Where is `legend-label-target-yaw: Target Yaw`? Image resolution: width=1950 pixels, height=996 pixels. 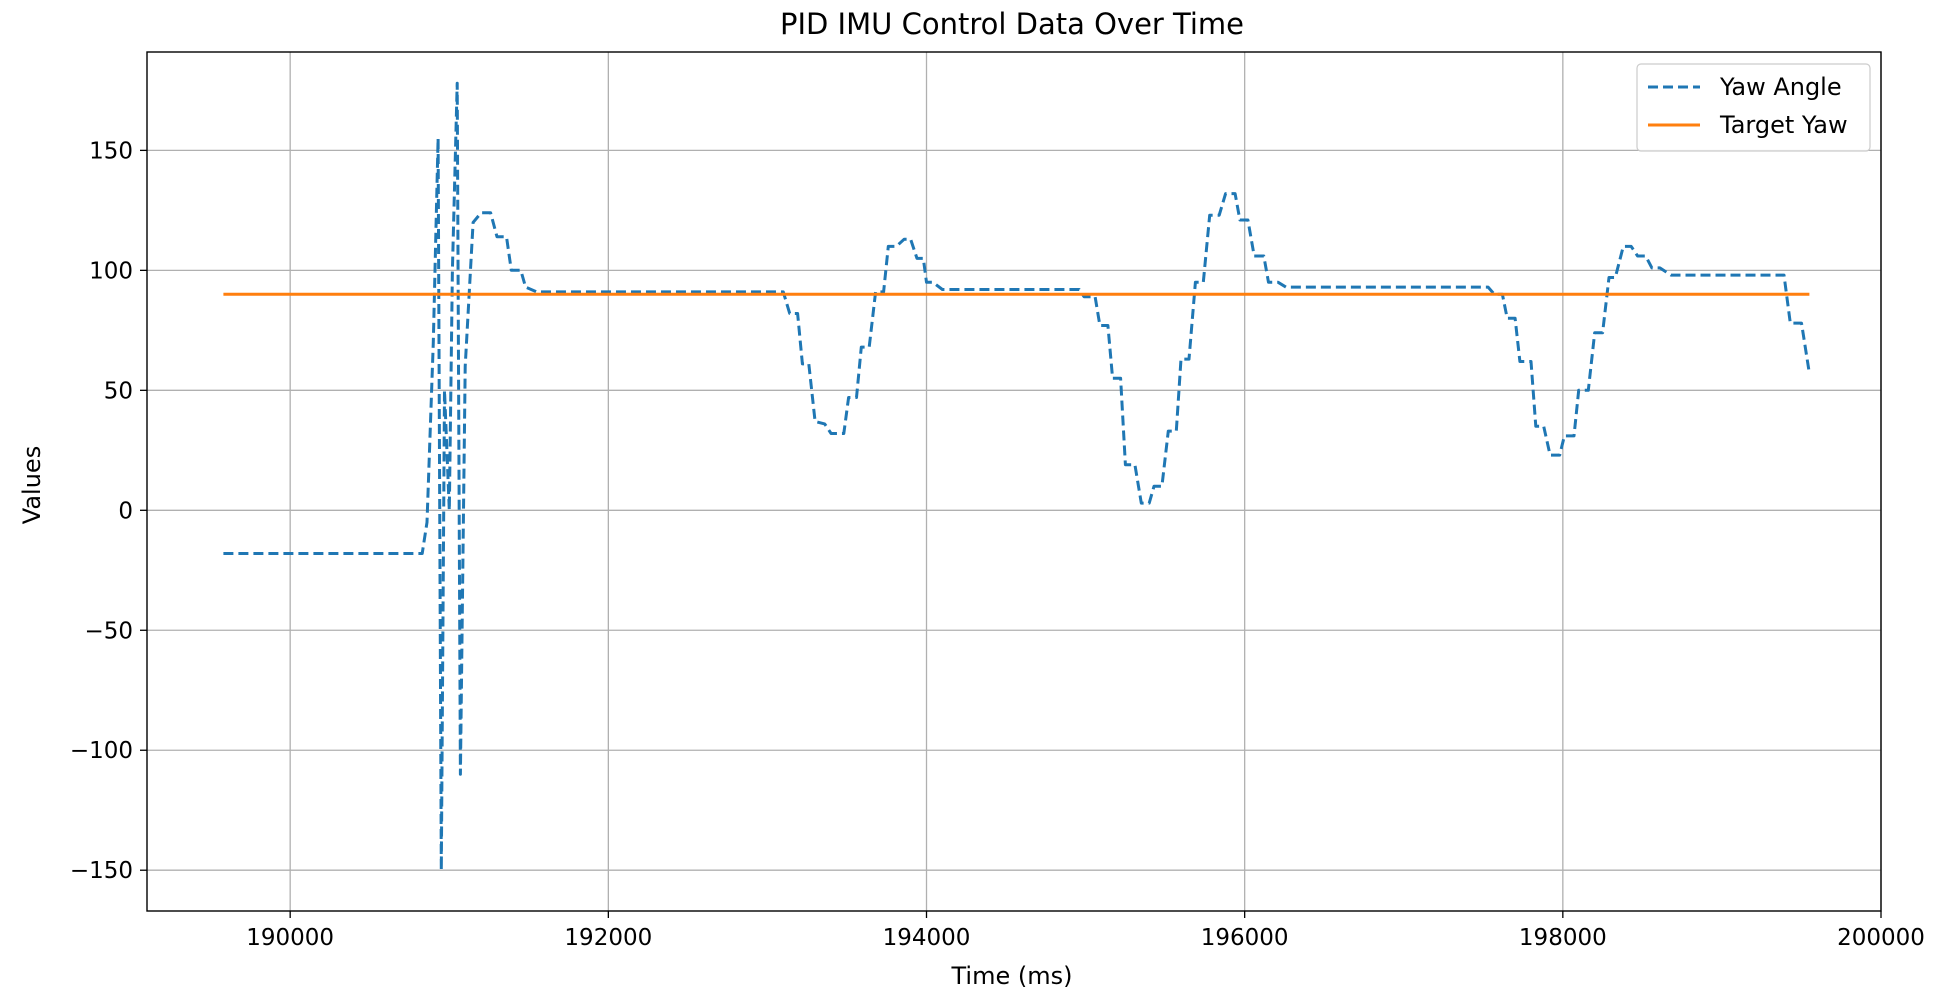
legend-label-target-yaw: Target Yaw is located at coordinates (1783, 125).